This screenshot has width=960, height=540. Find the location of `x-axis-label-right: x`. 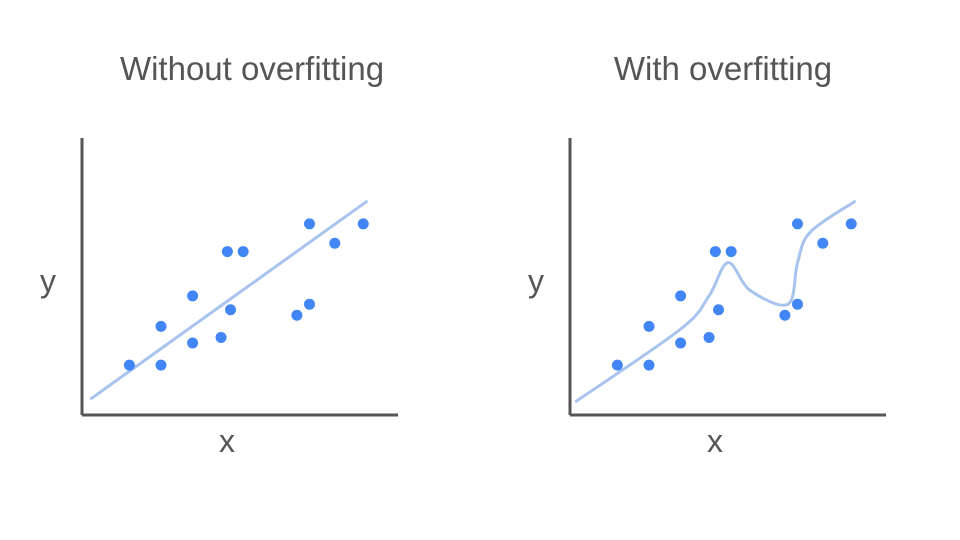

x-axis-label-right: x is located at coordinates (715, 441).